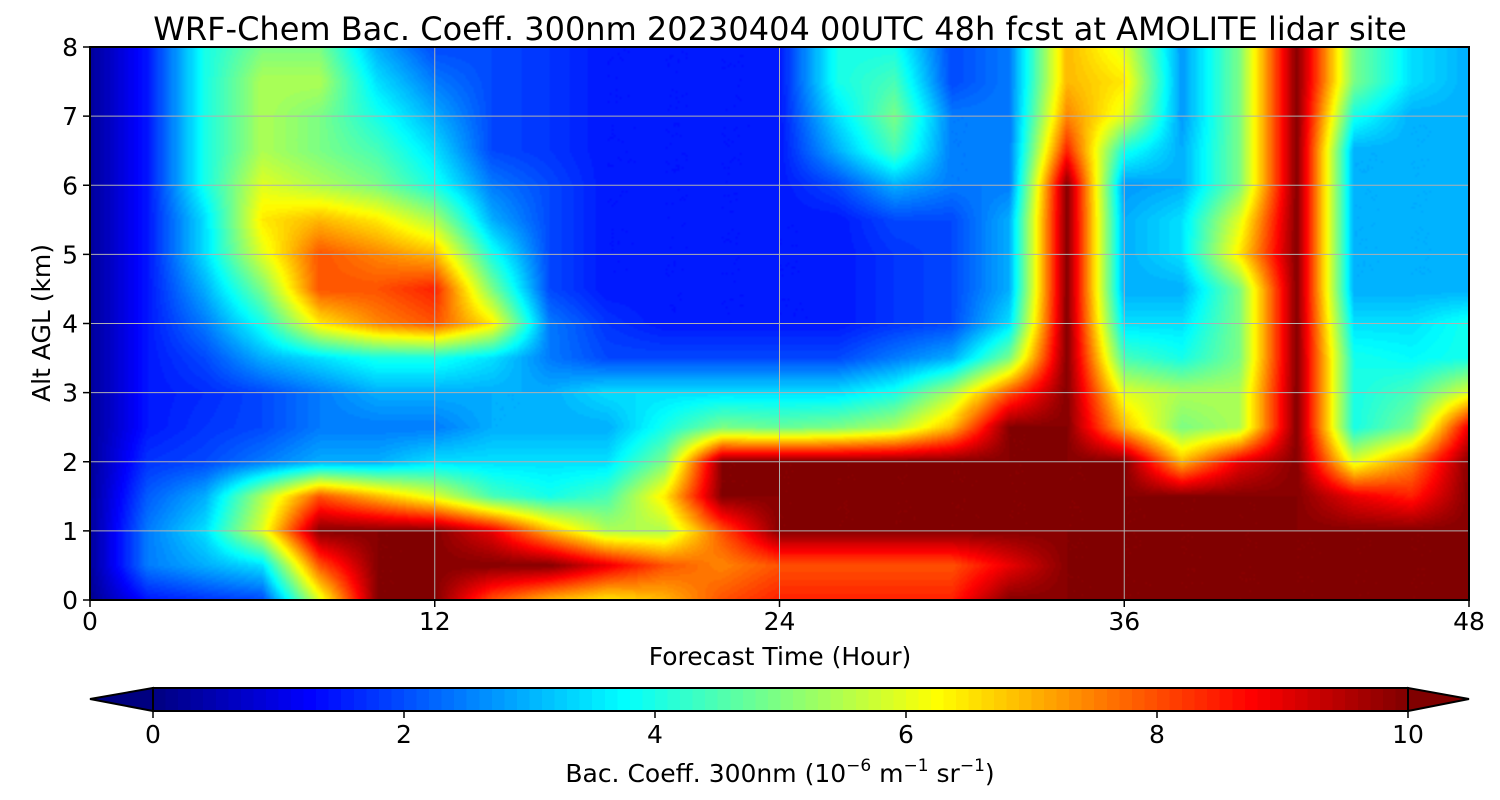 This screenshot has width=1500, height=800. What do you see at coordinates (1124, 621) in the screenshot?
I see `x-tick-label: 36` at bounding box center [1124, 621].